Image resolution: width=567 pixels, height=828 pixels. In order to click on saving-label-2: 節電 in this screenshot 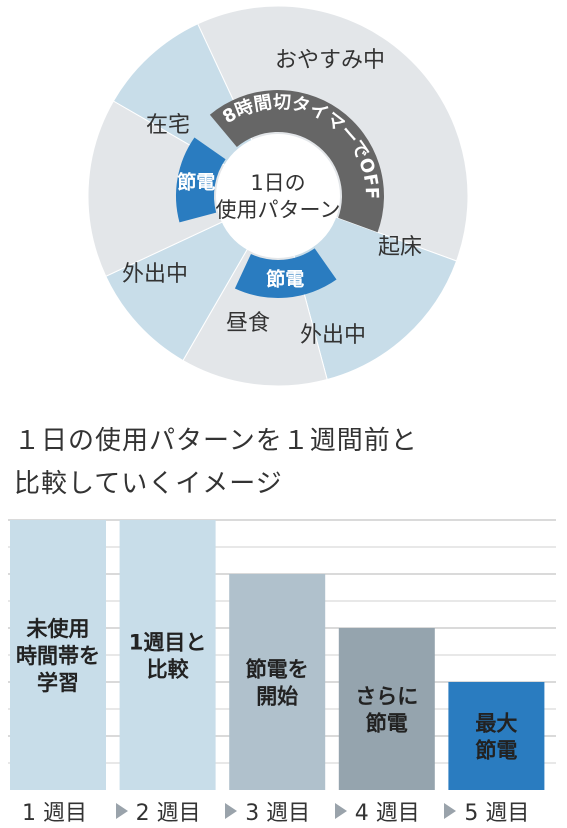, I will do `click(196, 182)`.